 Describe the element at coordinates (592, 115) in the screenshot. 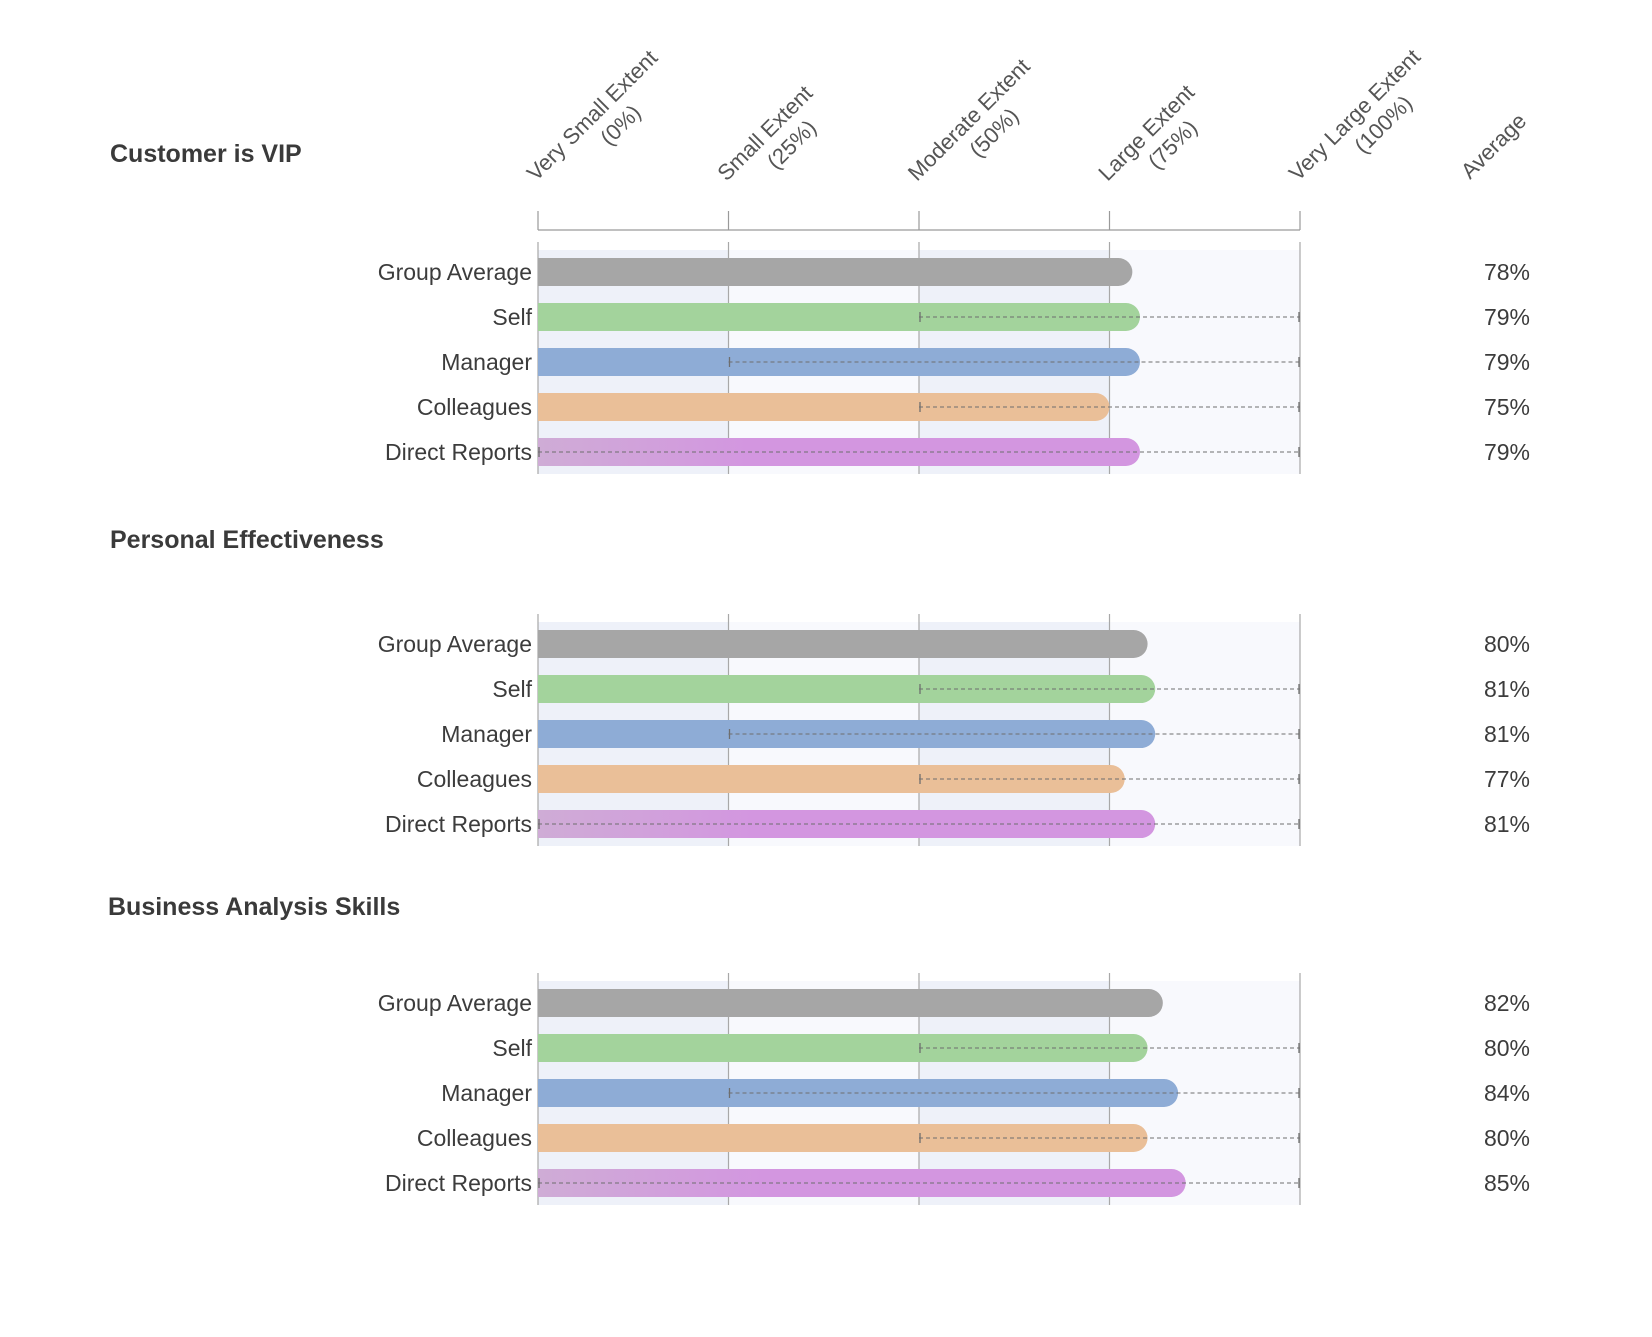

I see `scale-header-label: Very Small Extent(0%)` at that location.